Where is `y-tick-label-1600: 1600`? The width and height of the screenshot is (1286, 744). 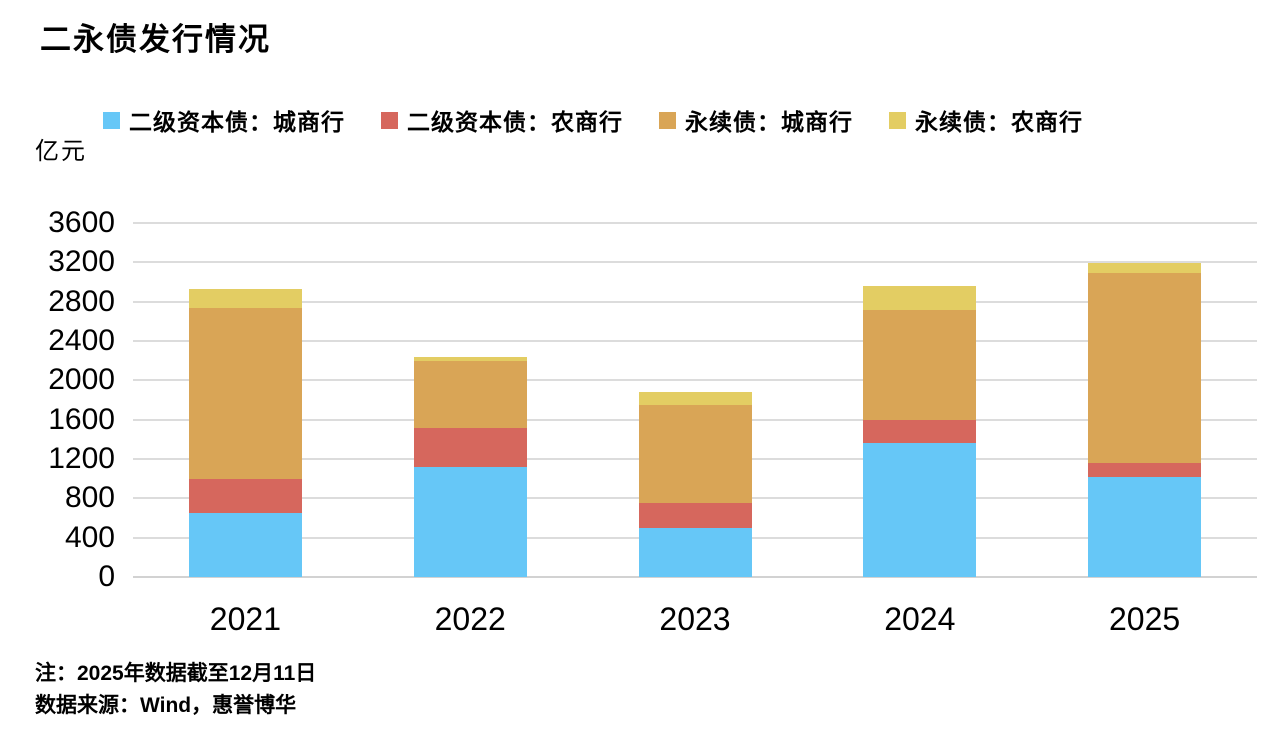 y-tick-label-1600: 1600 is located at coordinates (81, 419).